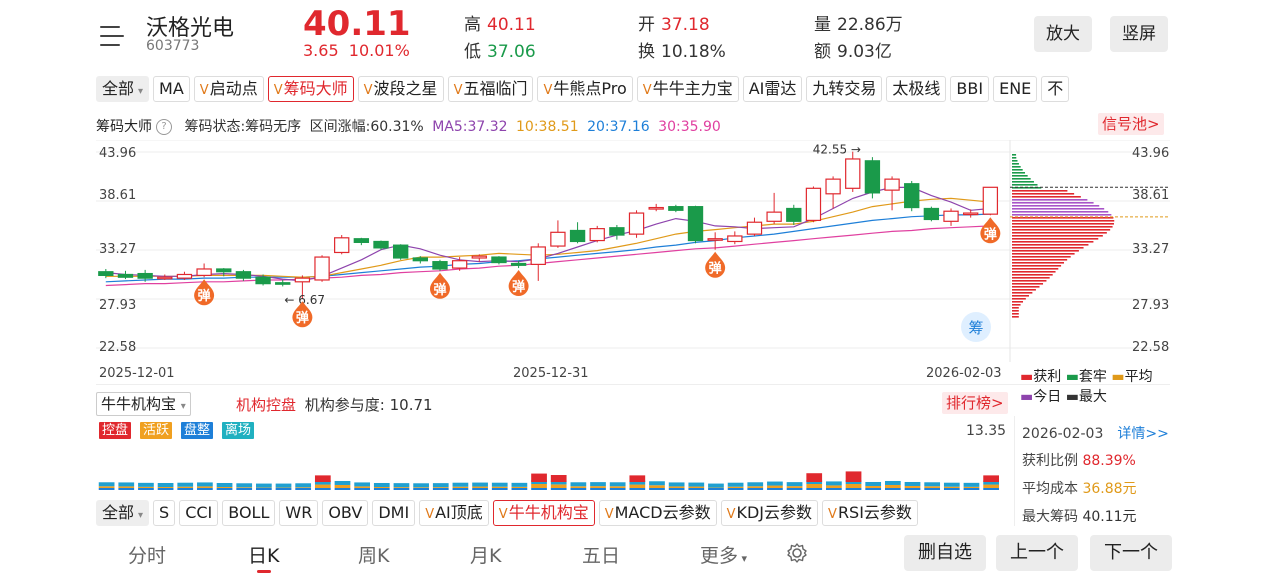 This screenshot has width=1266, height=582. I want to click on tab-sub-tabs-0: 全部 ▾, so click(123, 513).